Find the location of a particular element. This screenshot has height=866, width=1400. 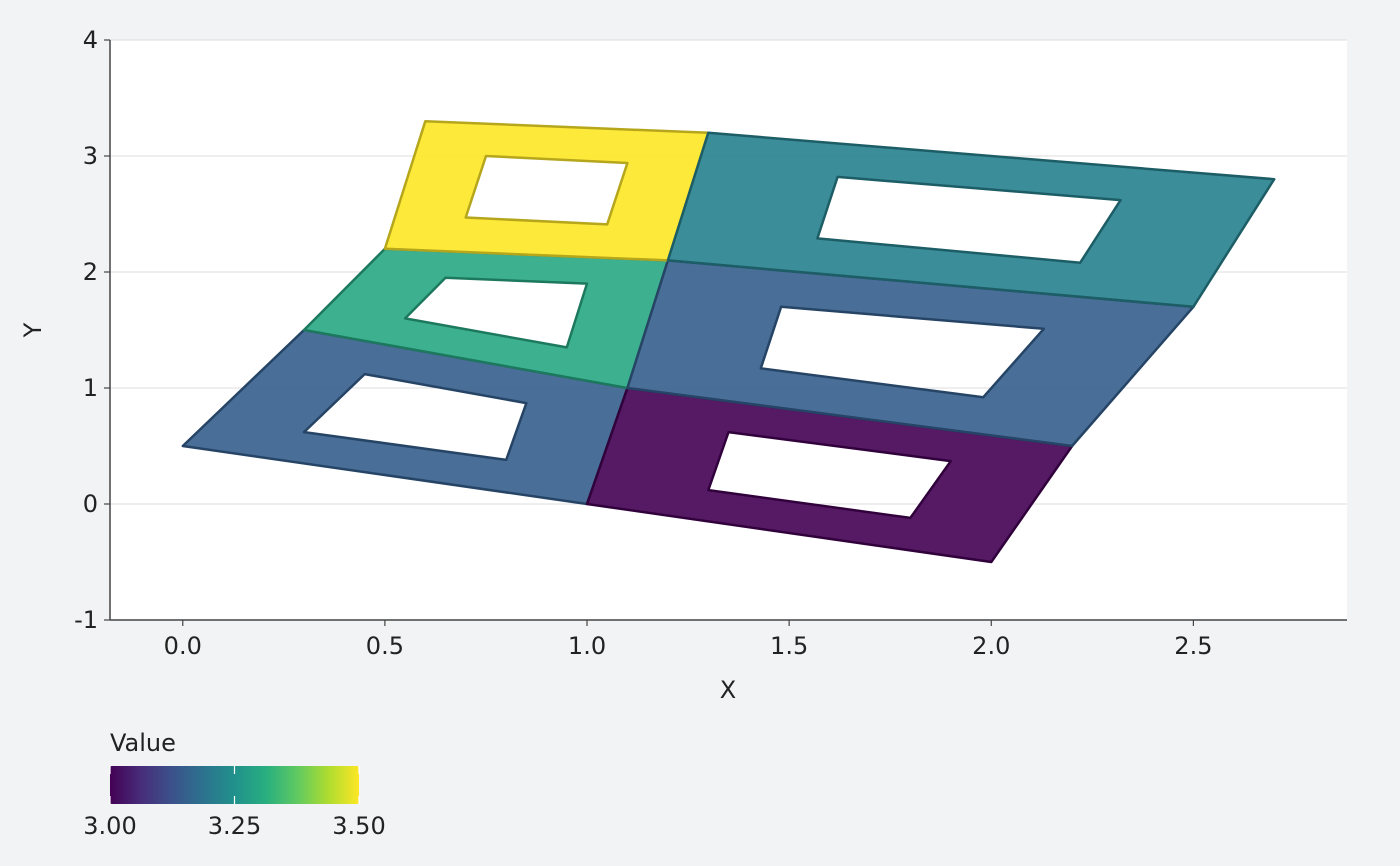

colorbar-tick-label: 3.00 is located at coordinates (109, 826).